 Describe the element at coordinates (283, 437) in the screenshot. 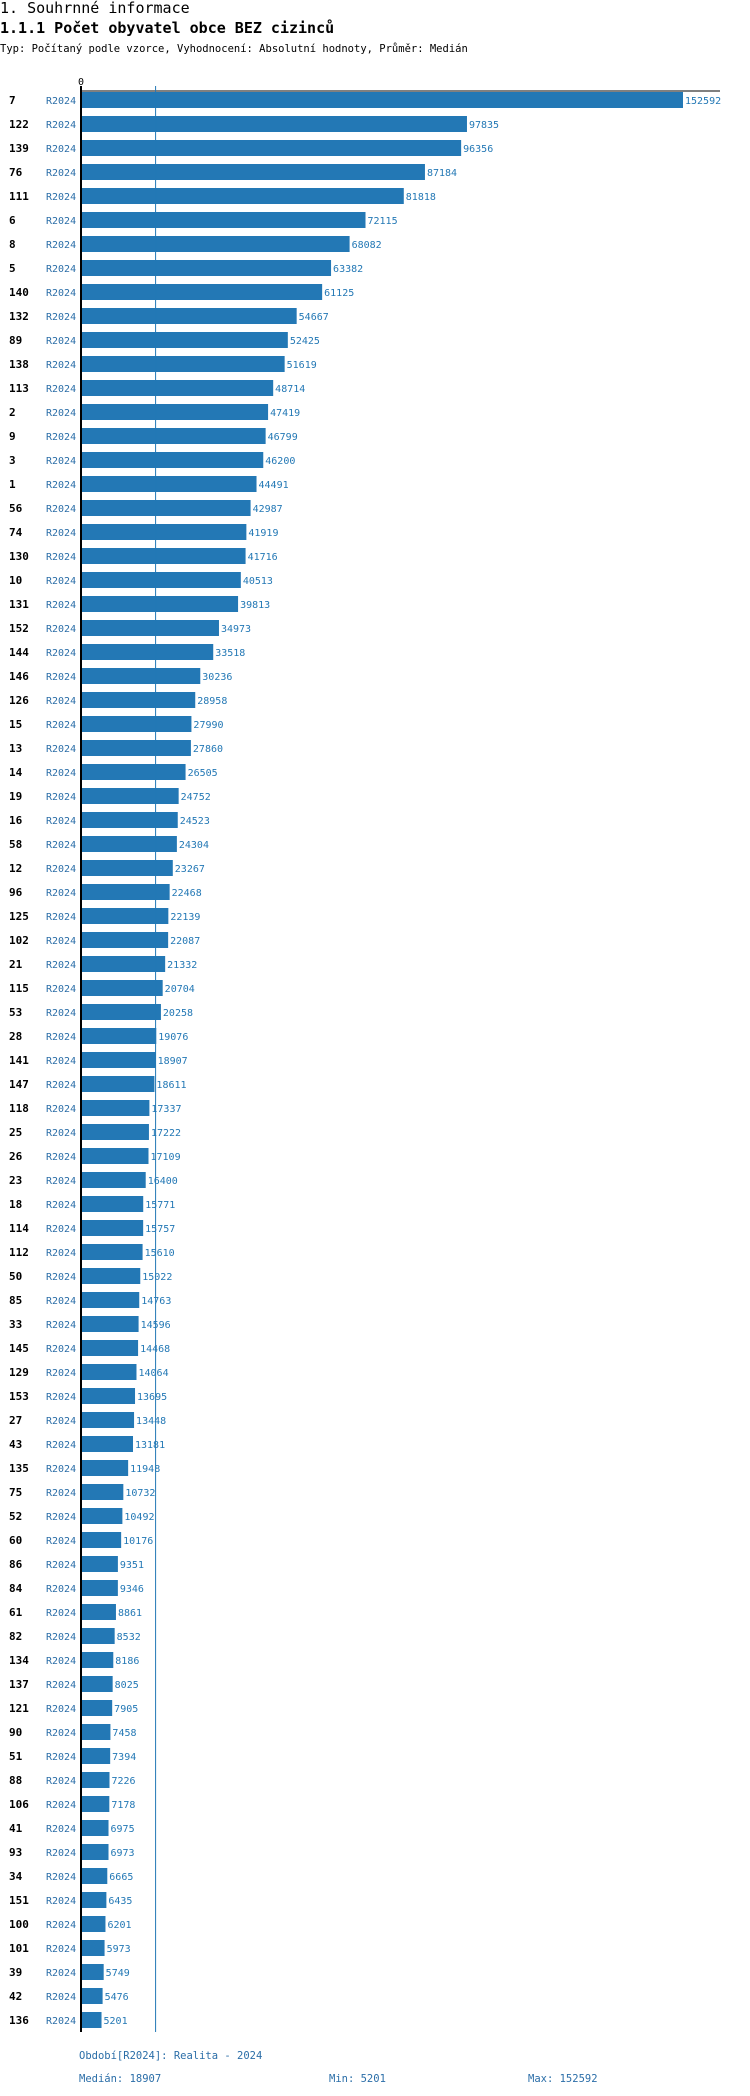

I see `bar-value-label: 46799` at that location.